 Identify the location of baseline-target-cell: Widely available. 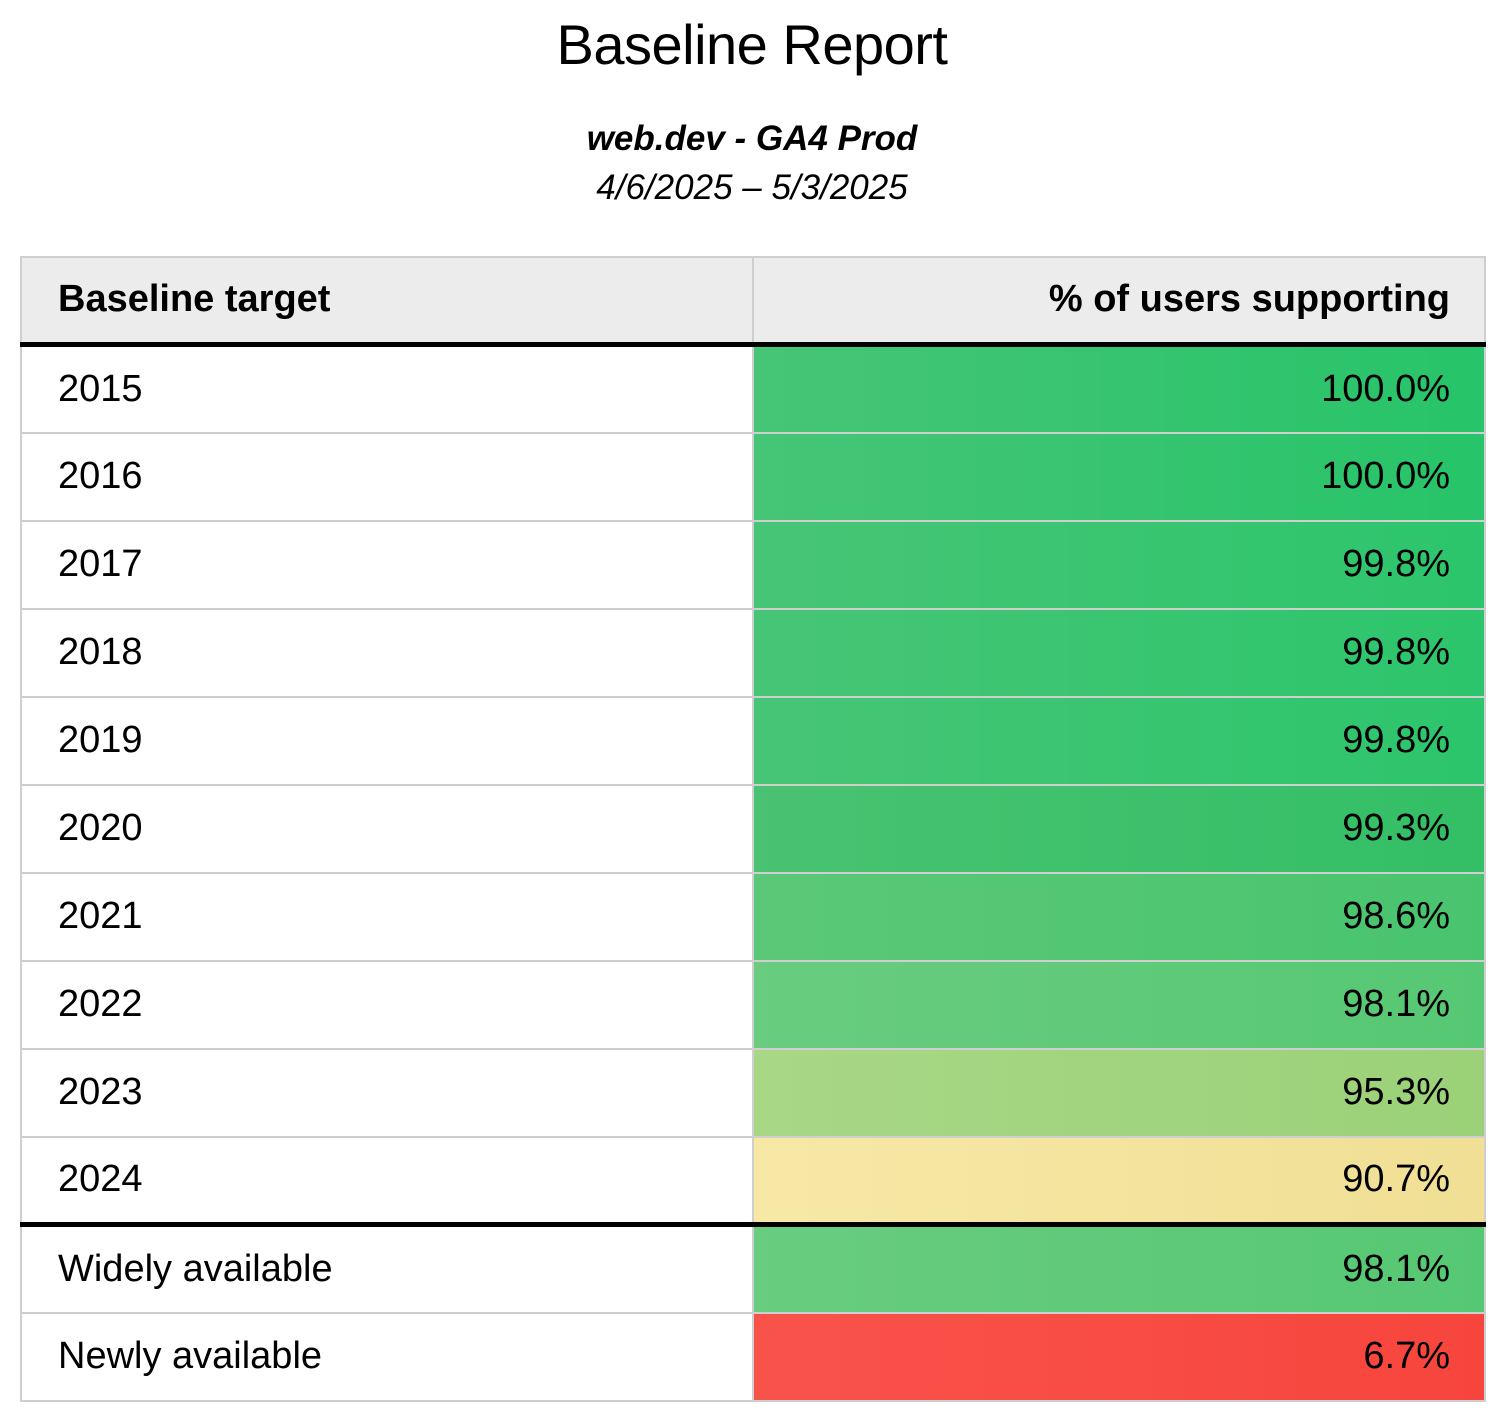
(387, 1268).